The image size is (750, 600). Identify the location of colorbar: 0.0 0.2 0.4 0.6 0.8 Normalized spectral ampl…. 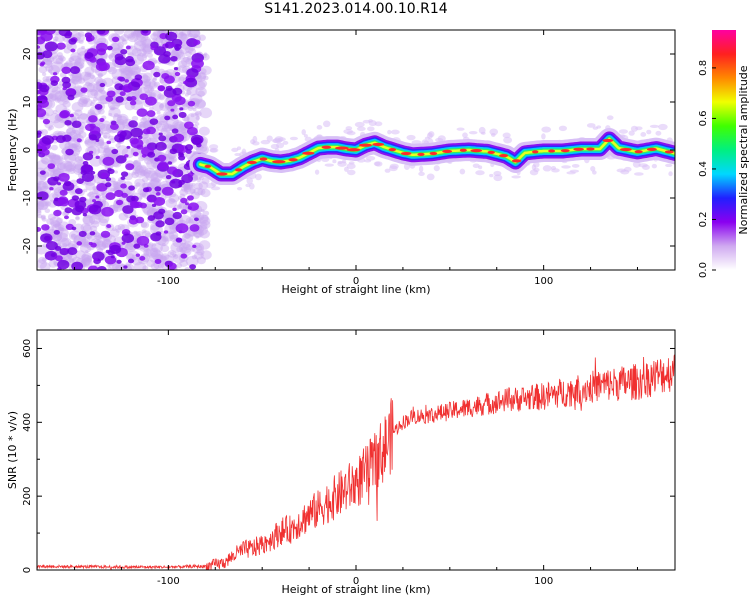
(724, 154).